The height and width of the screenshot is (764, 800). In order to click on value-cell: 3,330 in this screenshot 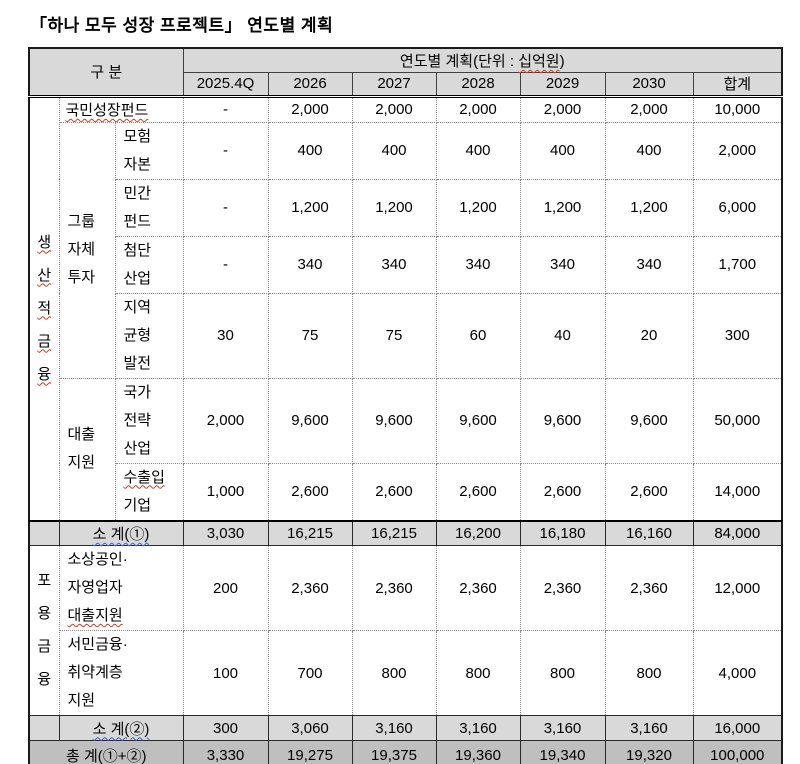, I will do `click(225, 752)`.